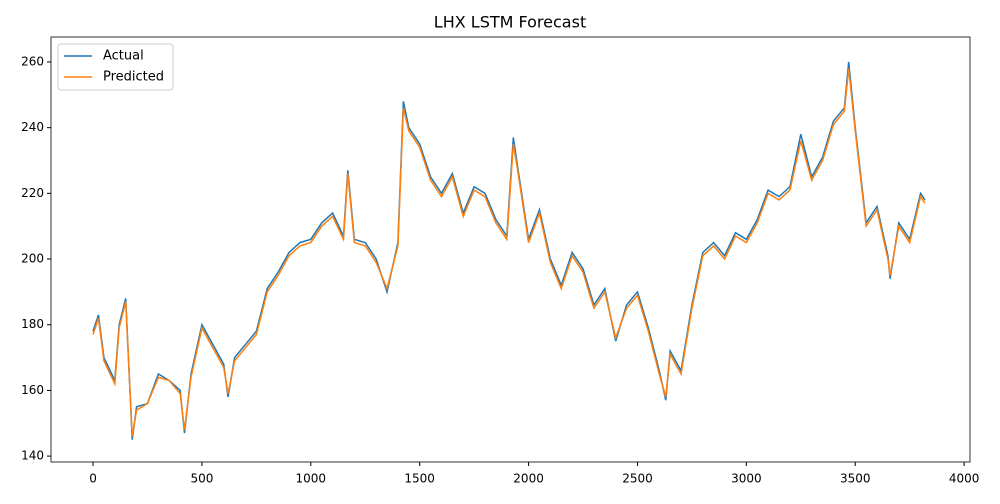 This screenshot has width=1000, height=504. Describe the element at coordinates (93, 479) in the screenshot. I see `x-tick-label: 0` at that location.